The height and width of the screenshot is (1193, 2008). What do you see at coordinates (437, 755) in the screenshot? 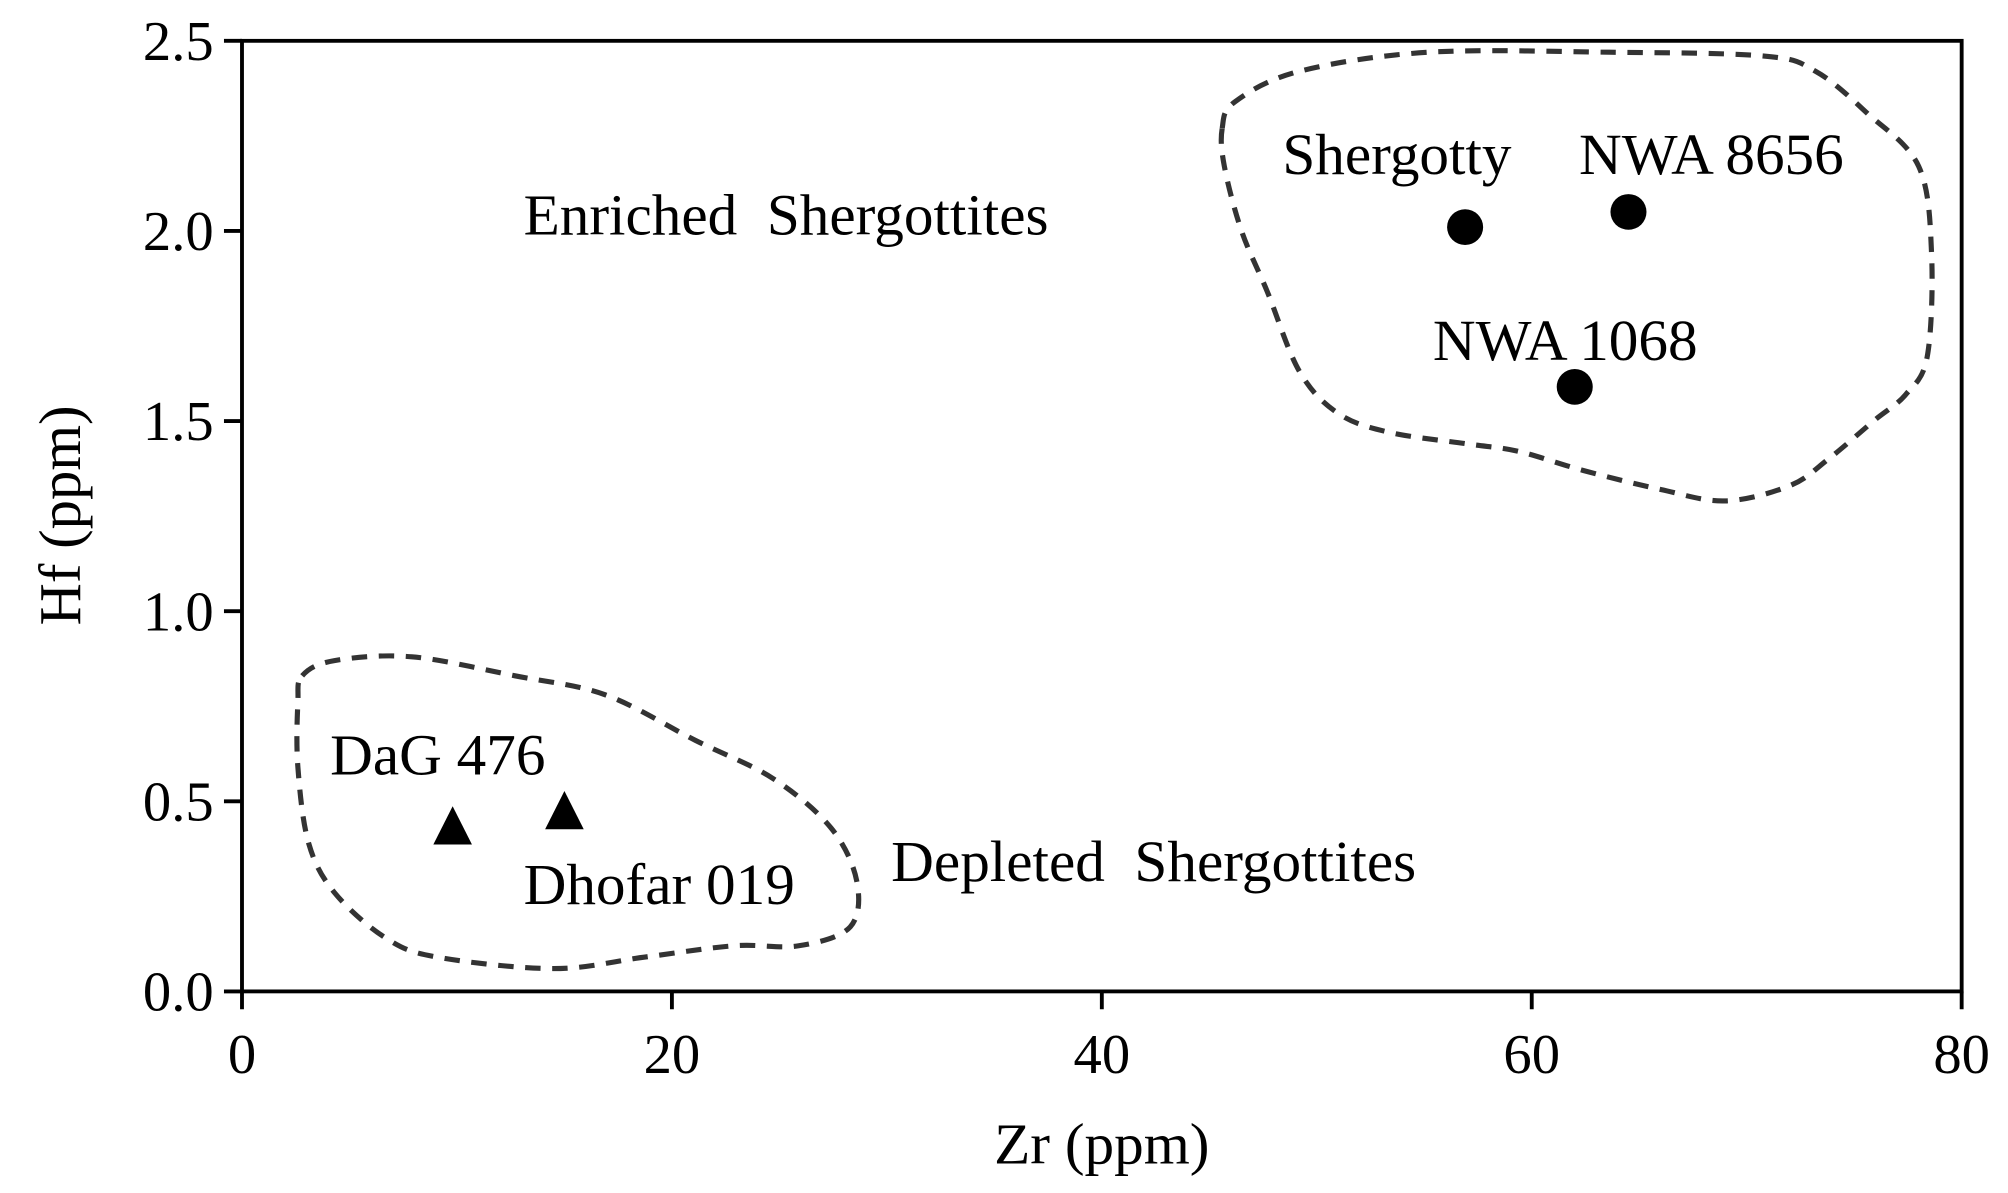
I see `point-label: DaG 476` at bounding box center [437, 755].